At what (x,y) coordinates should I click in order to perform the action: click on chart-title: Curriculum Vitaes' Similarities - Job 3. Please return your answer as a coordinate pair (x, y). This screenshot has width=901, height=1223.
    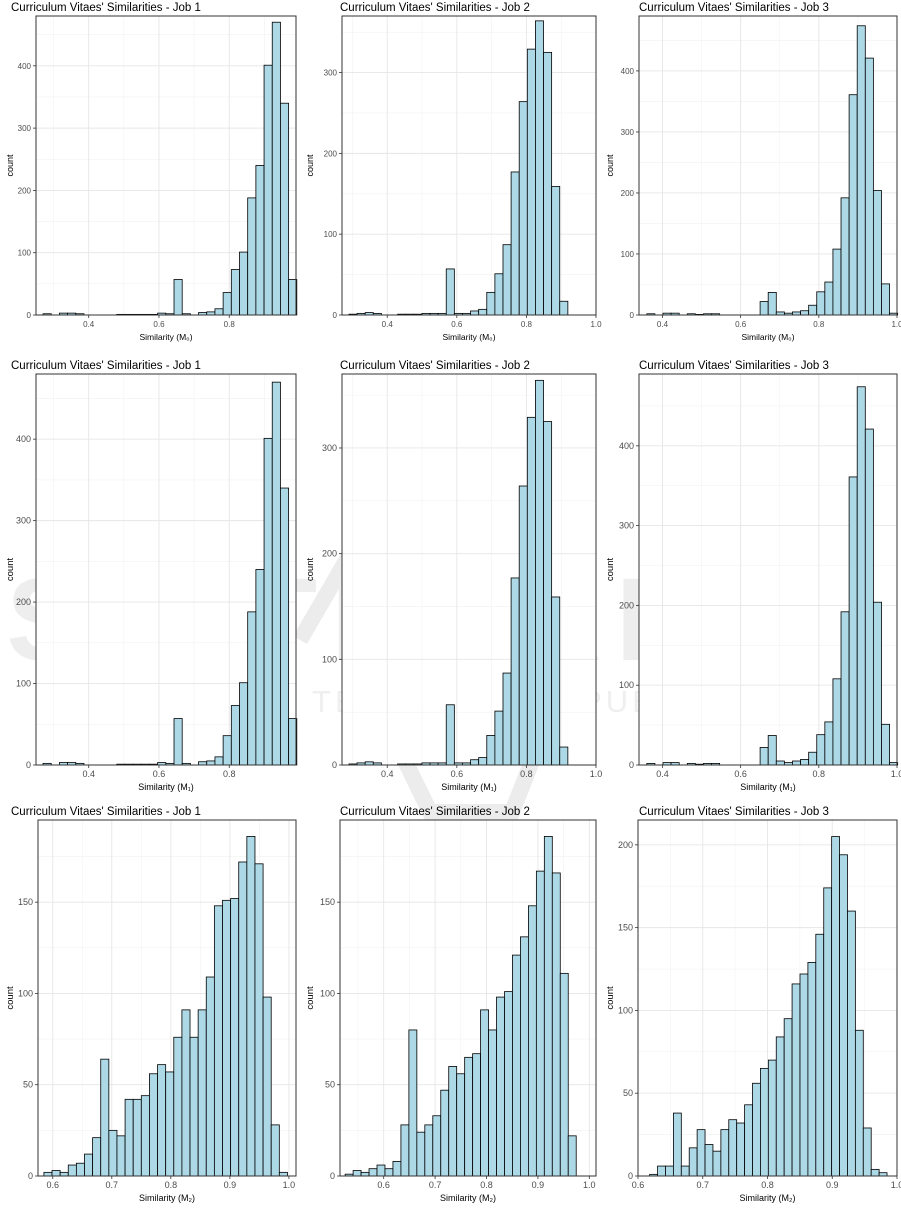
    Looking at the image, I should click on (734, 812).